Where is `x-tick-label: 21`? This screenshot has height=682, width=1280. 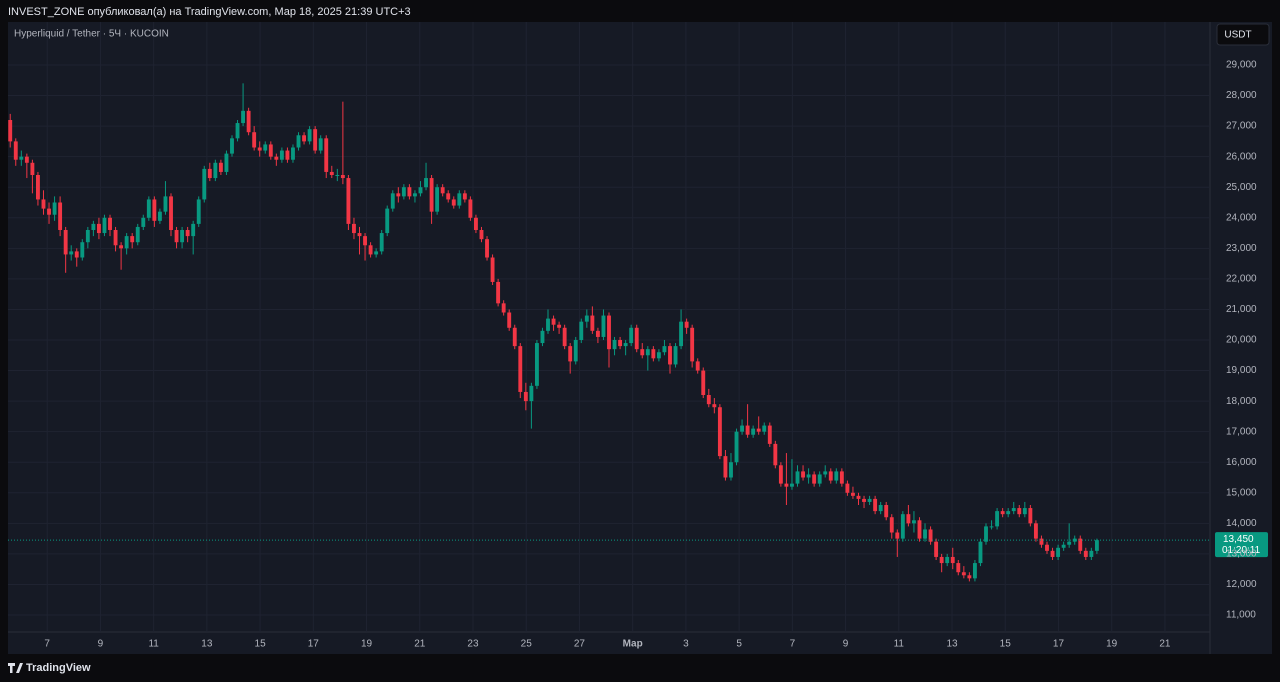
x-tick-label: 21 is located at coordinates (420, 644).